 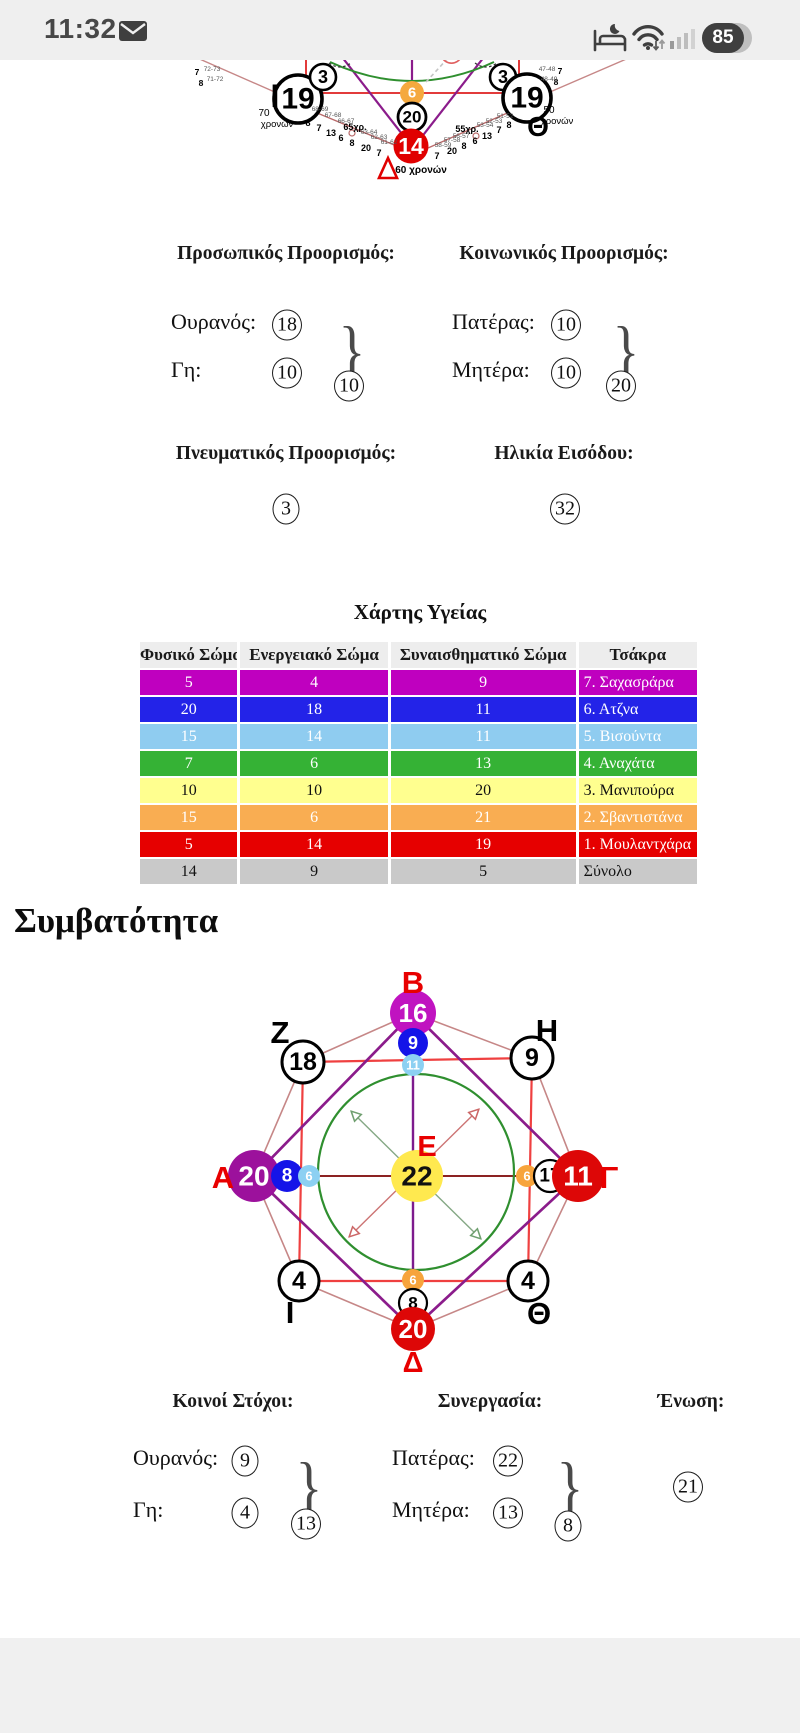 I want to click on health-table-header: Τσάκρα, so click(x=637, y=655).